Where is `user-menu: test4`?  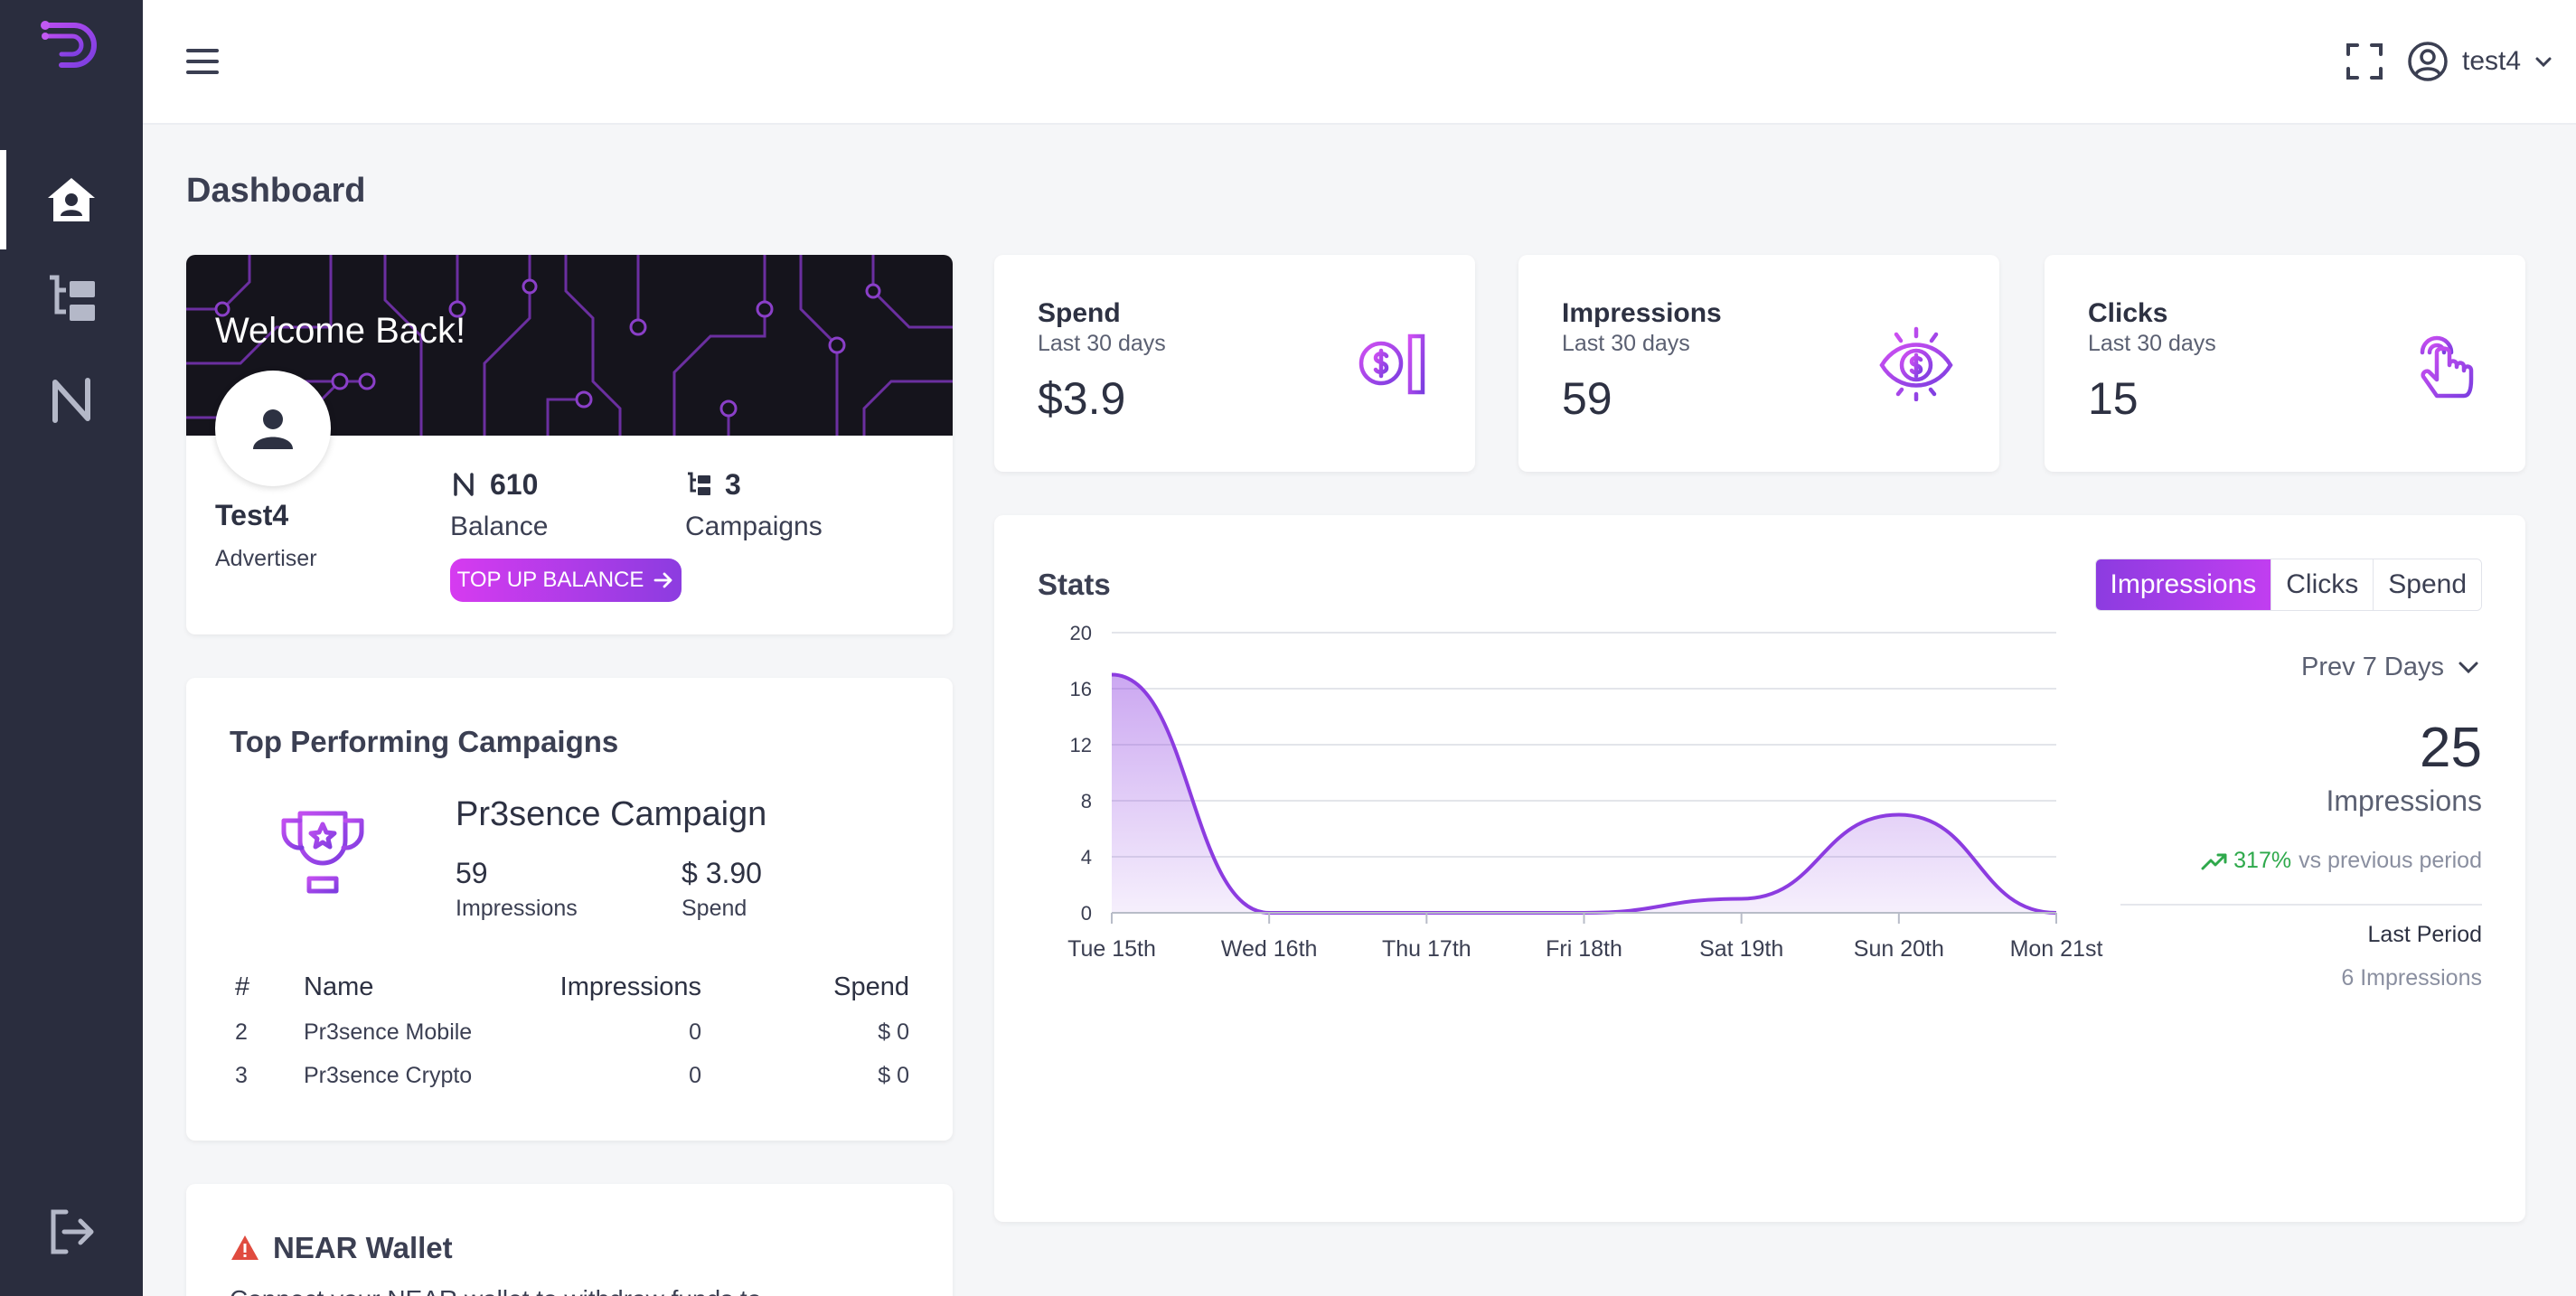
user-menu: test4 is located at coordinates (2480, 61).